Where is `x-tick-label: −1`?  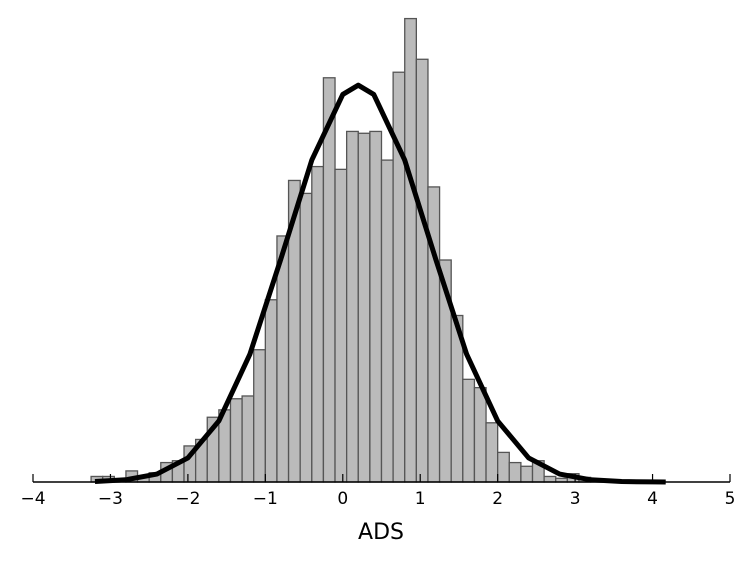
x-tick-label: −1 is located at coordinates (265, 499).